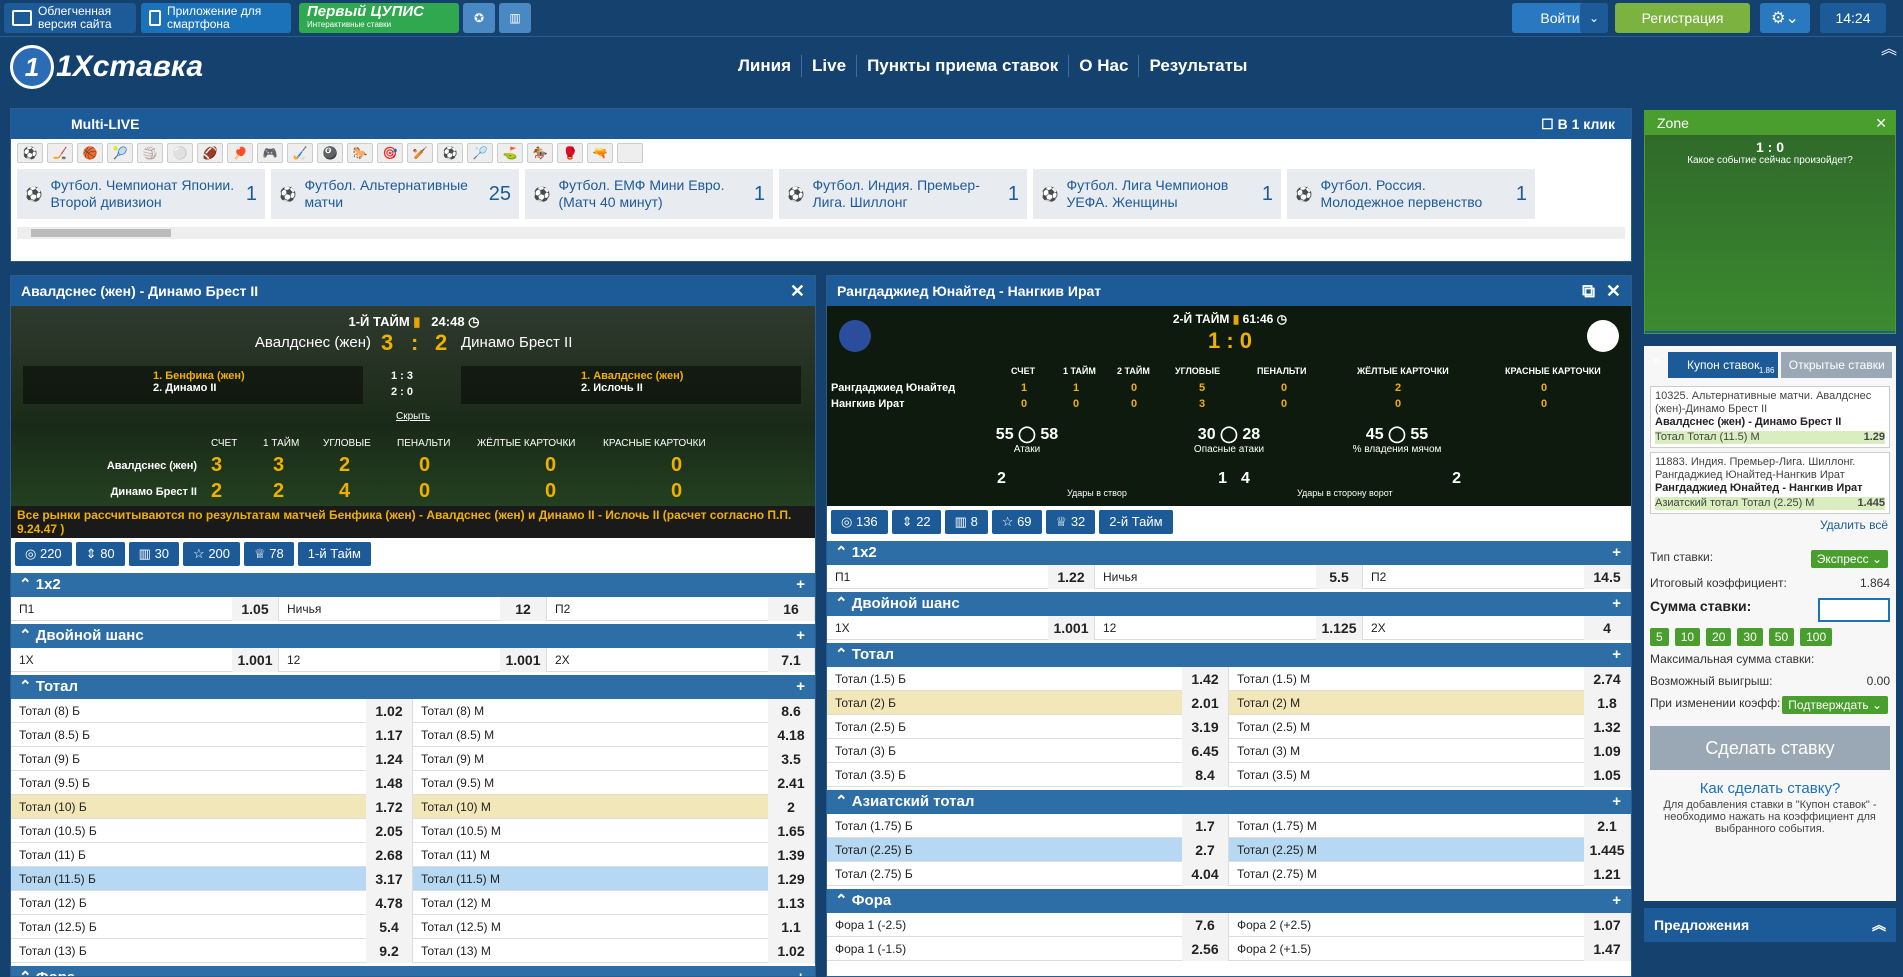 The image size is (1903, 977). I want to click on medal-icon: ✪, so click(479, 18).